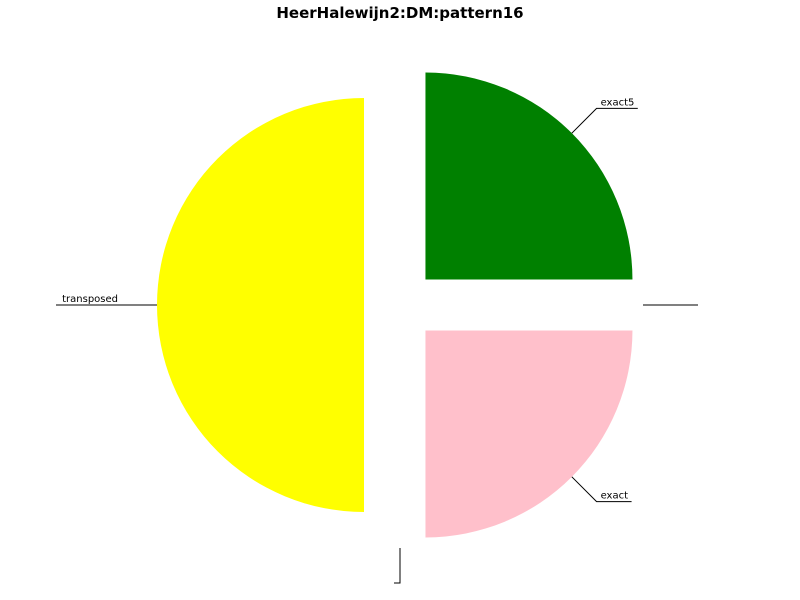 The height and width of the screenshot is (600, 800). What do you see at coordinates (618, 102) in the screenshot?
I see `slice-label-exact5: exact5` at bounding box center [618, 102].